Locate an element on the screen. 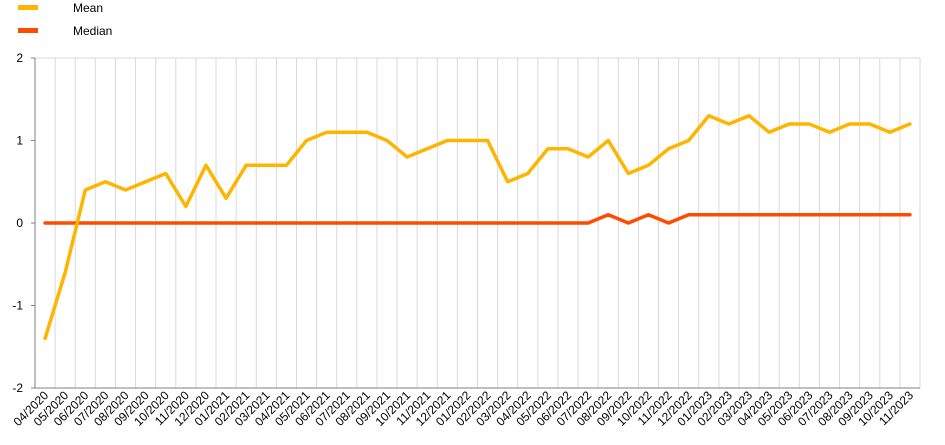 Image resolution: width=945 pixels, height=445 pixels. legend-swatch-median is located at coordinates (28, 30).